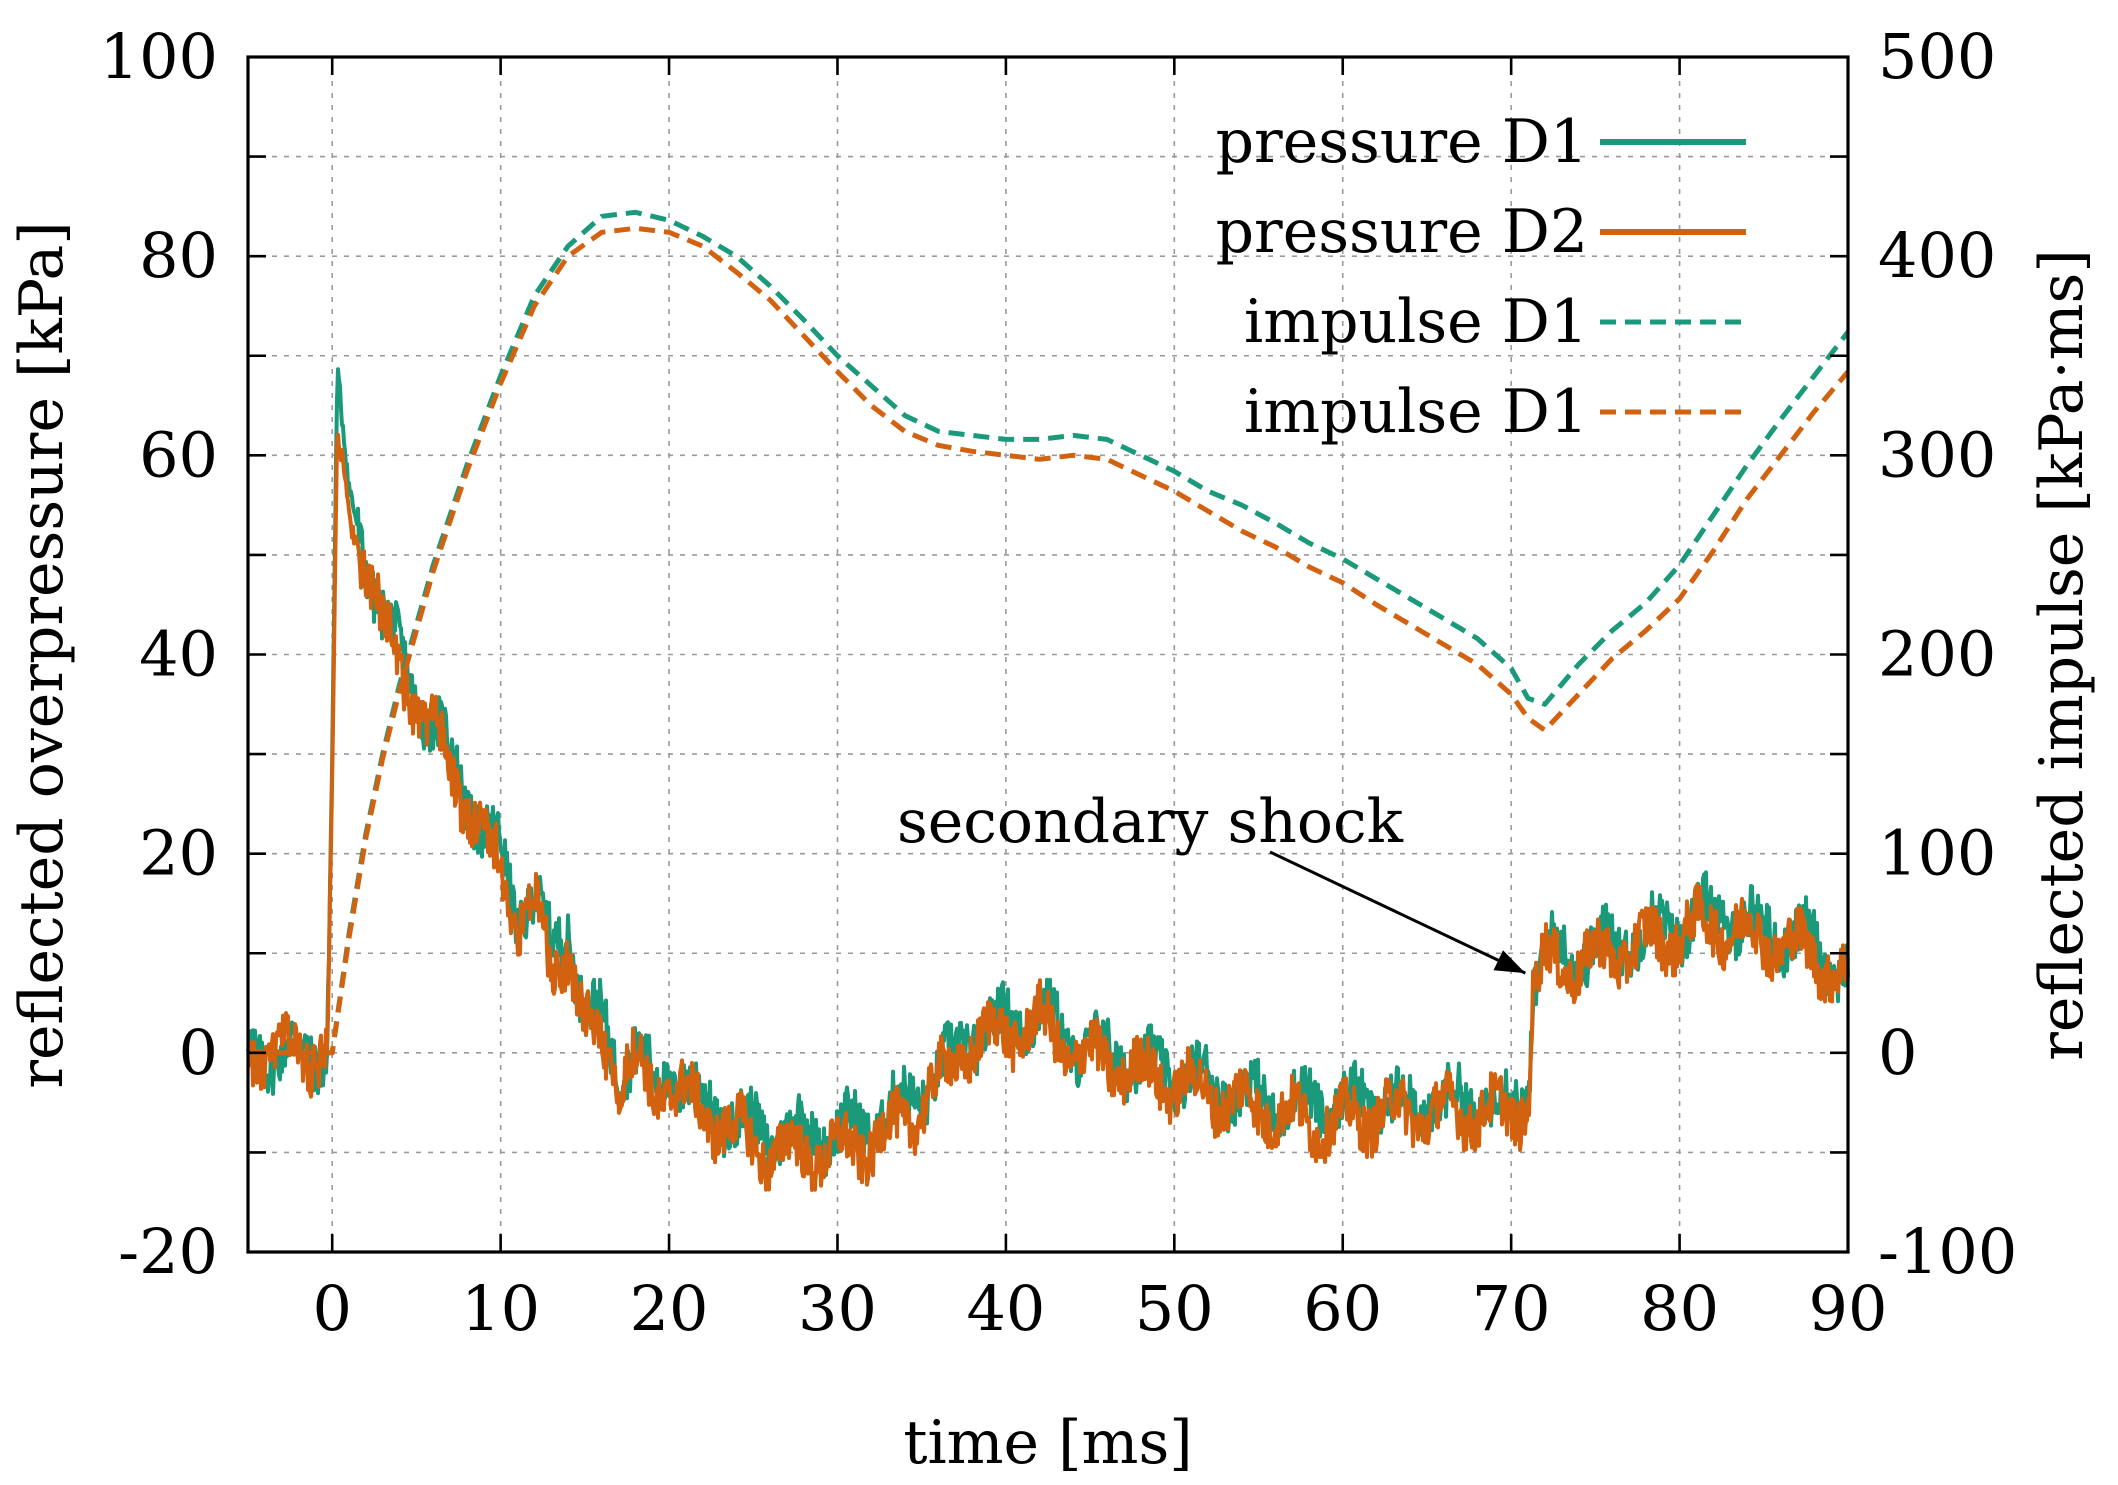 Image resolution: width=2118 pixels, height=1485 pixels. What do you see at coordinates (669, 1308) in the screenshot?
I see `x-tick-label: 20` at bounding box center [669, 1308].